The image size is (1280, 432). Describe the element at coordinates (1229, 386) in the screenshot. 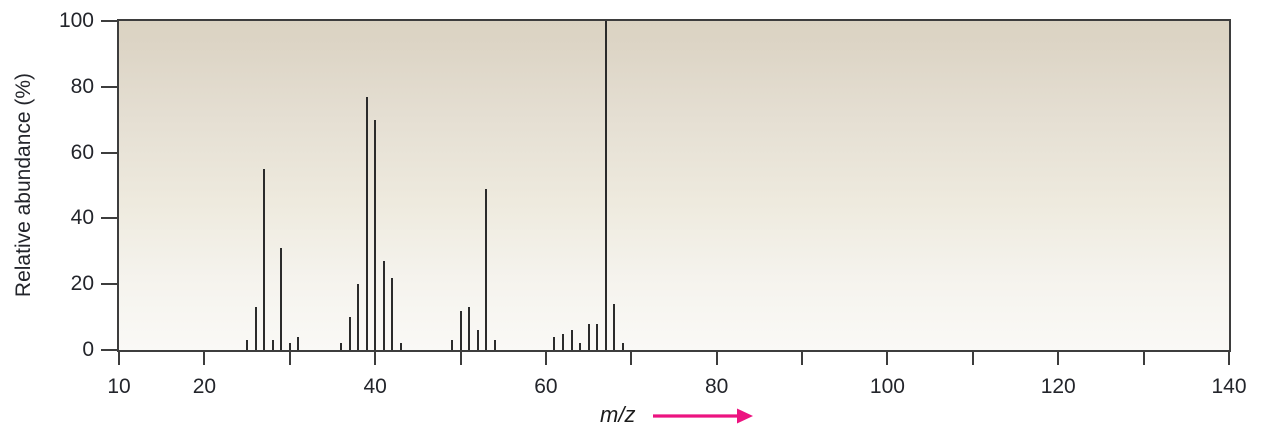

I see `x-tick-label-140: 140` at that location.